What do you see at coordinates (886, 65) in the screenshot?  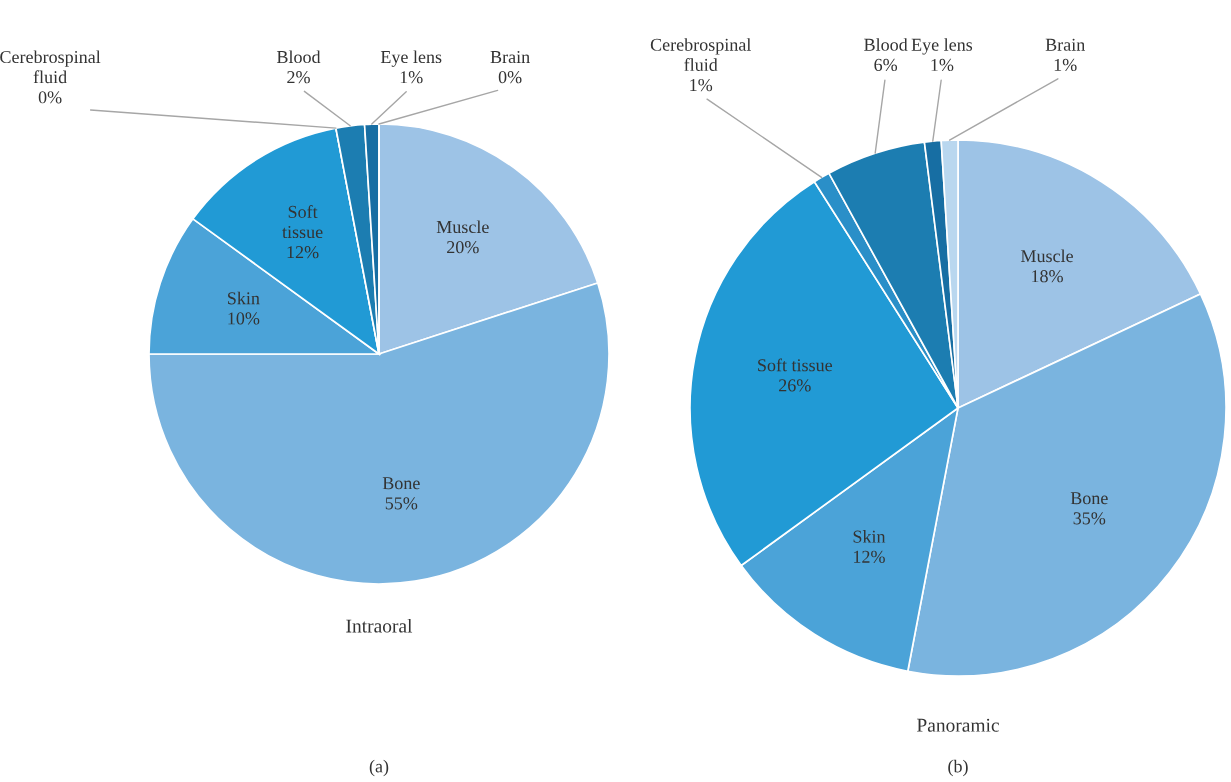 I see `data-label: 6%` at bounding box center [886, 65].